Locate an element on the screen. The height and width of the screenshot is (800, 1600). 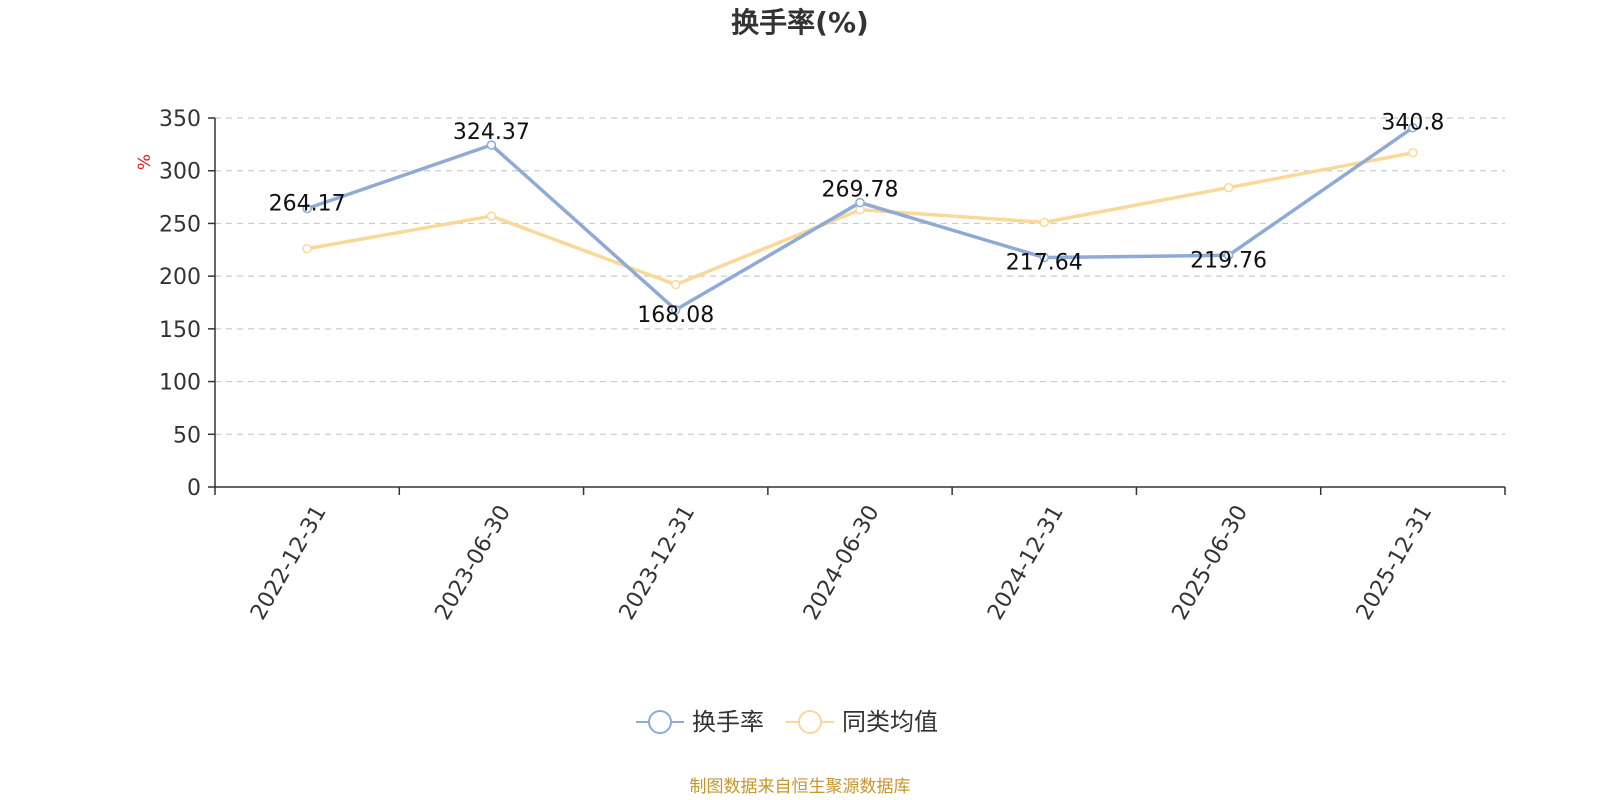
series-point-同类均值-2025-06-30 is located at coordinates (1228, 187).